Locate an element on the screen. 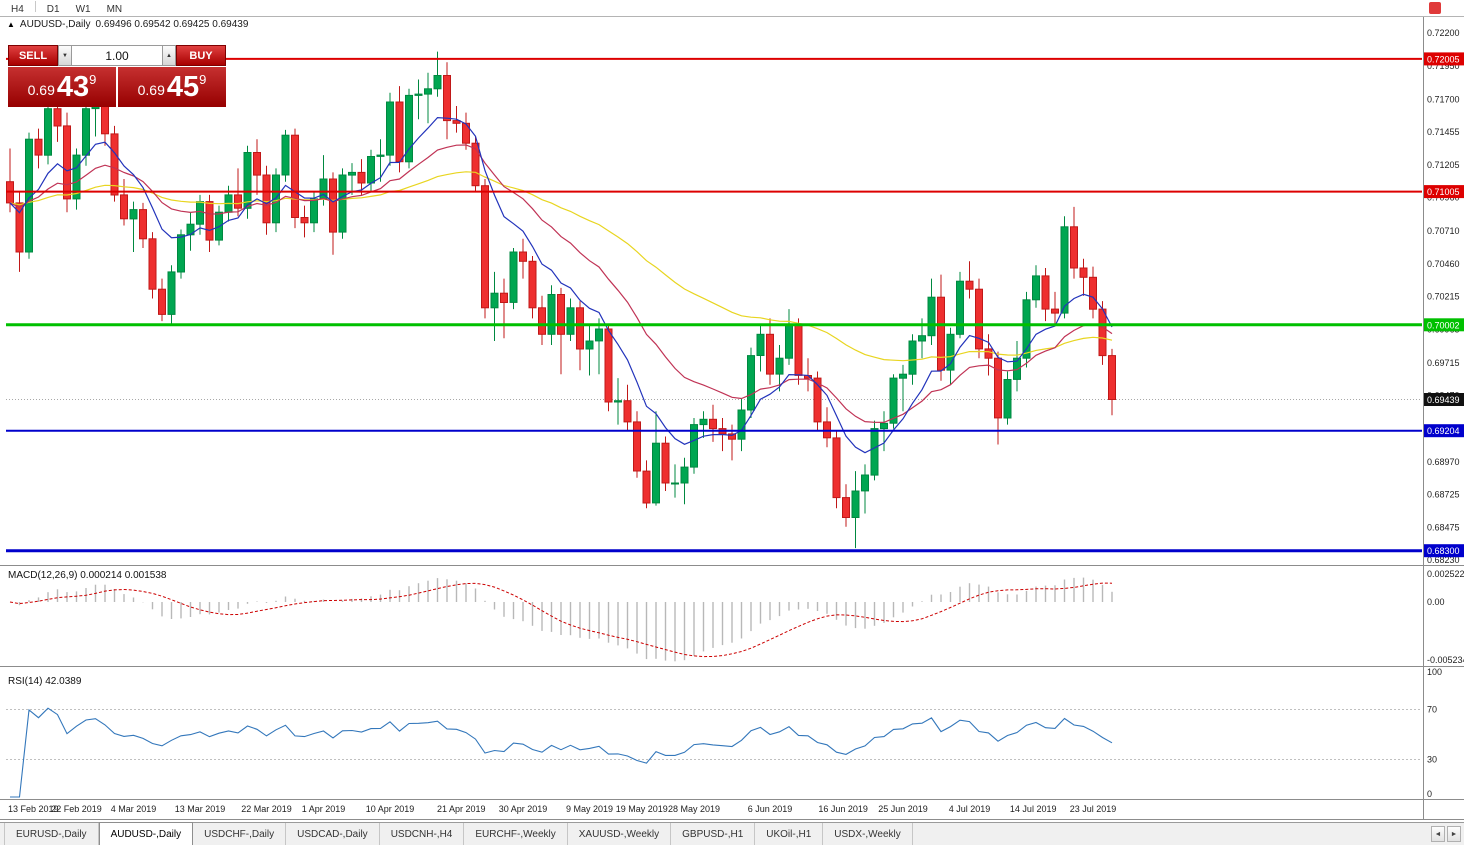  volume-down-button: ▼ is located at coordinates (65, 55).